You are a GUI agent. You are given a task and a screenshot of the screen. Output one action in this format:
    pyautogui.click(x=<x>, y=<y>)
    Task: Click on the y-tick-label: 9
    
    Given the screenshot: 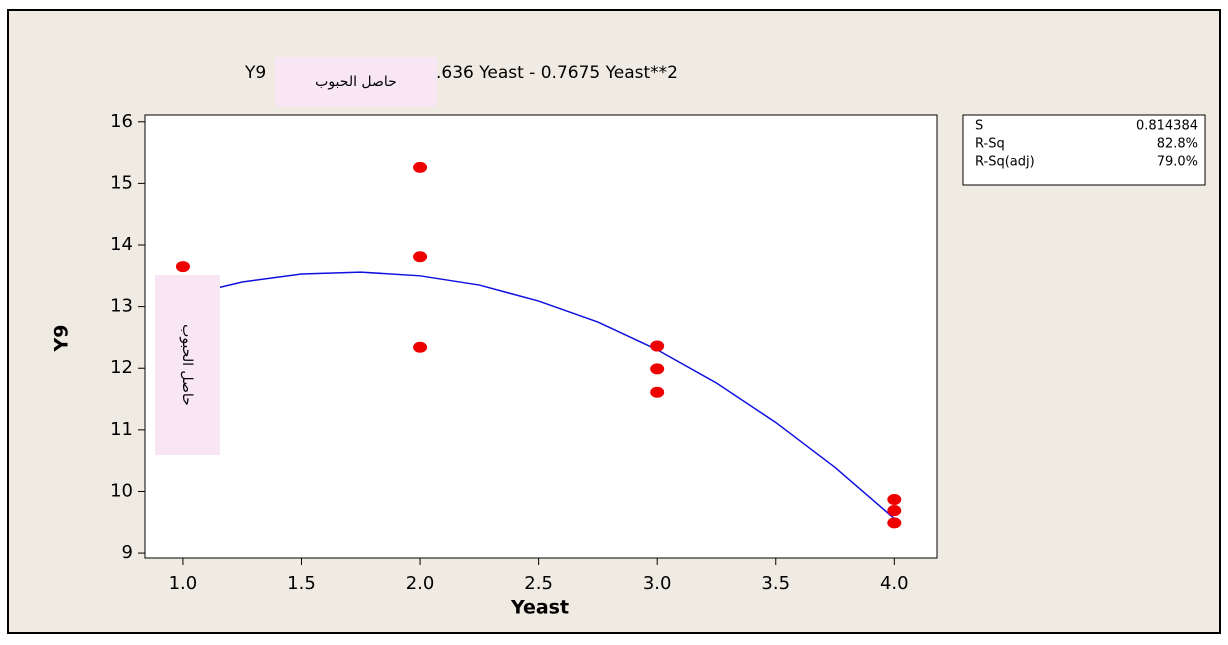 What is the action you would take?
    pyautogui.click(x=127, y=552)
    